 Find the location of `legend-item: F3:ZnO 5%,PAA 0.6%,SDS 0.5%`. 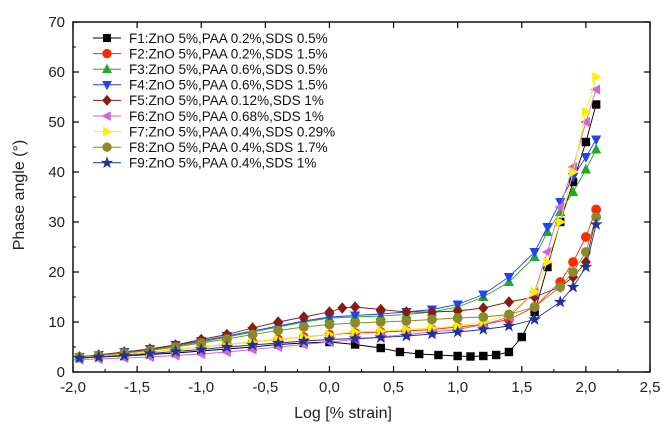

legend-item: F3:ZnO 5%,PAA 0.6%,SDS 0.5% is located at coordinates (210, 69).